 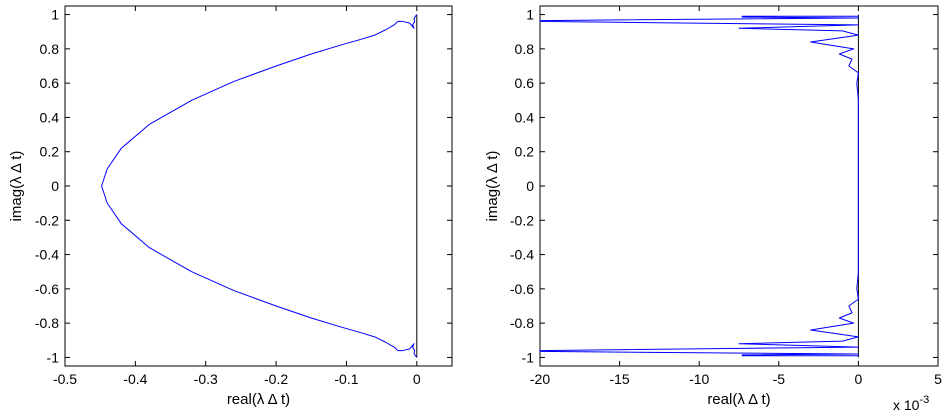 I want to click on x-tick-label: -0.2, so click(x=276, y=379).